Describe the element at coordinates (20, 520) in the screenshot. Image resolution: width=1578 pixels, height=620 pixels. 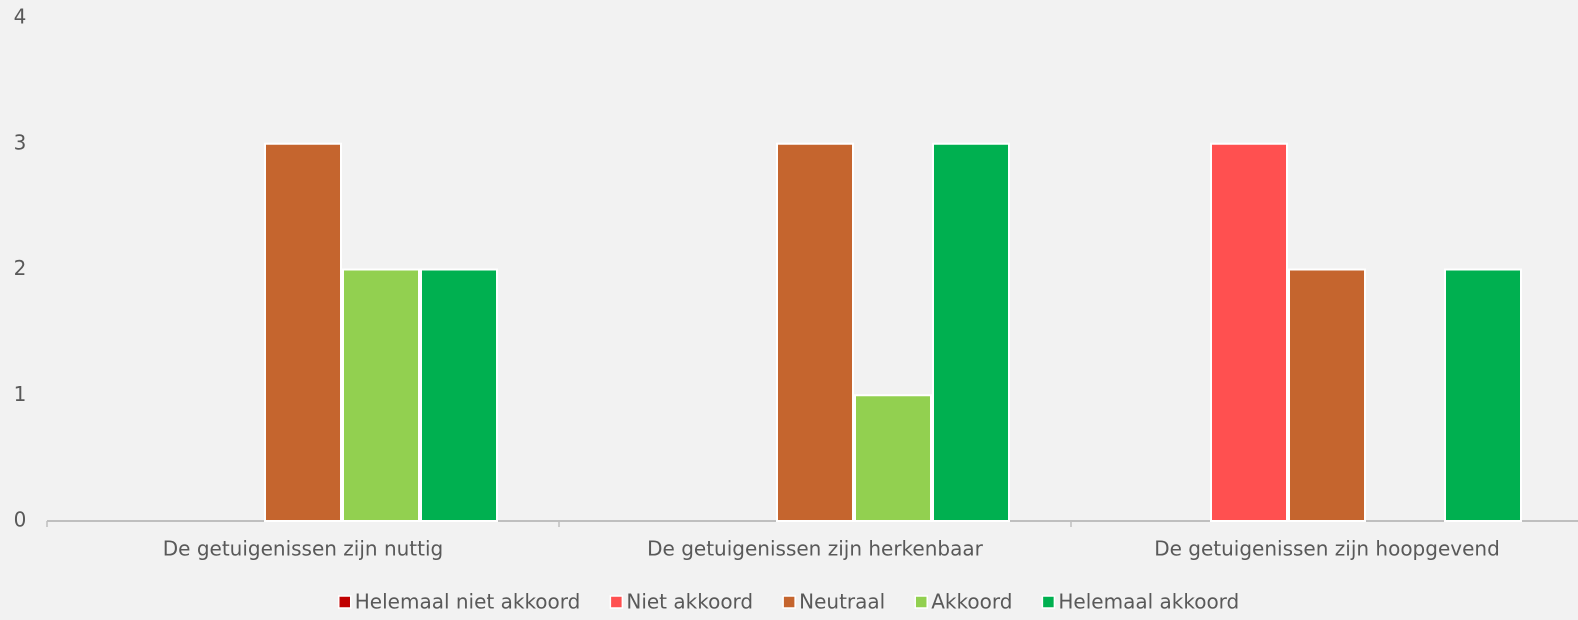
I see `y-tick-label: 0` at that location.